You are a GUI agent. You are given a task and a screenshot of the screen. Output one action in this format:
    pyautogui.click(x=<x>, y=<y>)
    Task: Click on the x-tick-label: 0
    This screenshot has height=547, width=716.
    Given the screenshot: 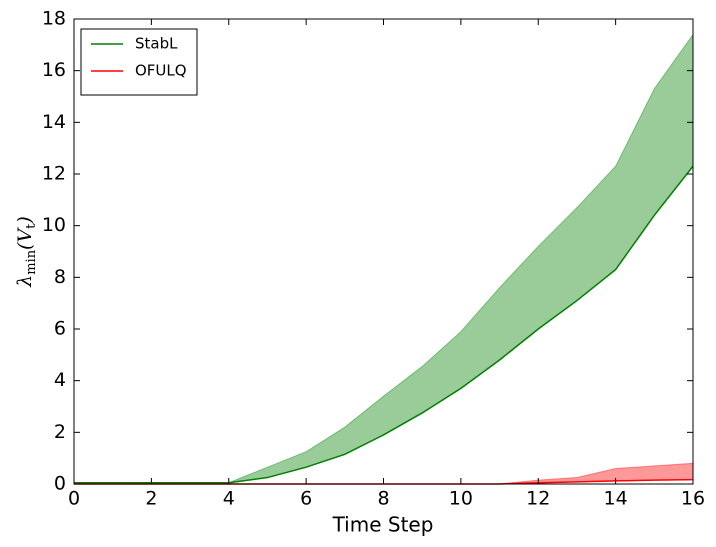 What is the action you would take?
    pyautogui.click(x=74, y=499)
    